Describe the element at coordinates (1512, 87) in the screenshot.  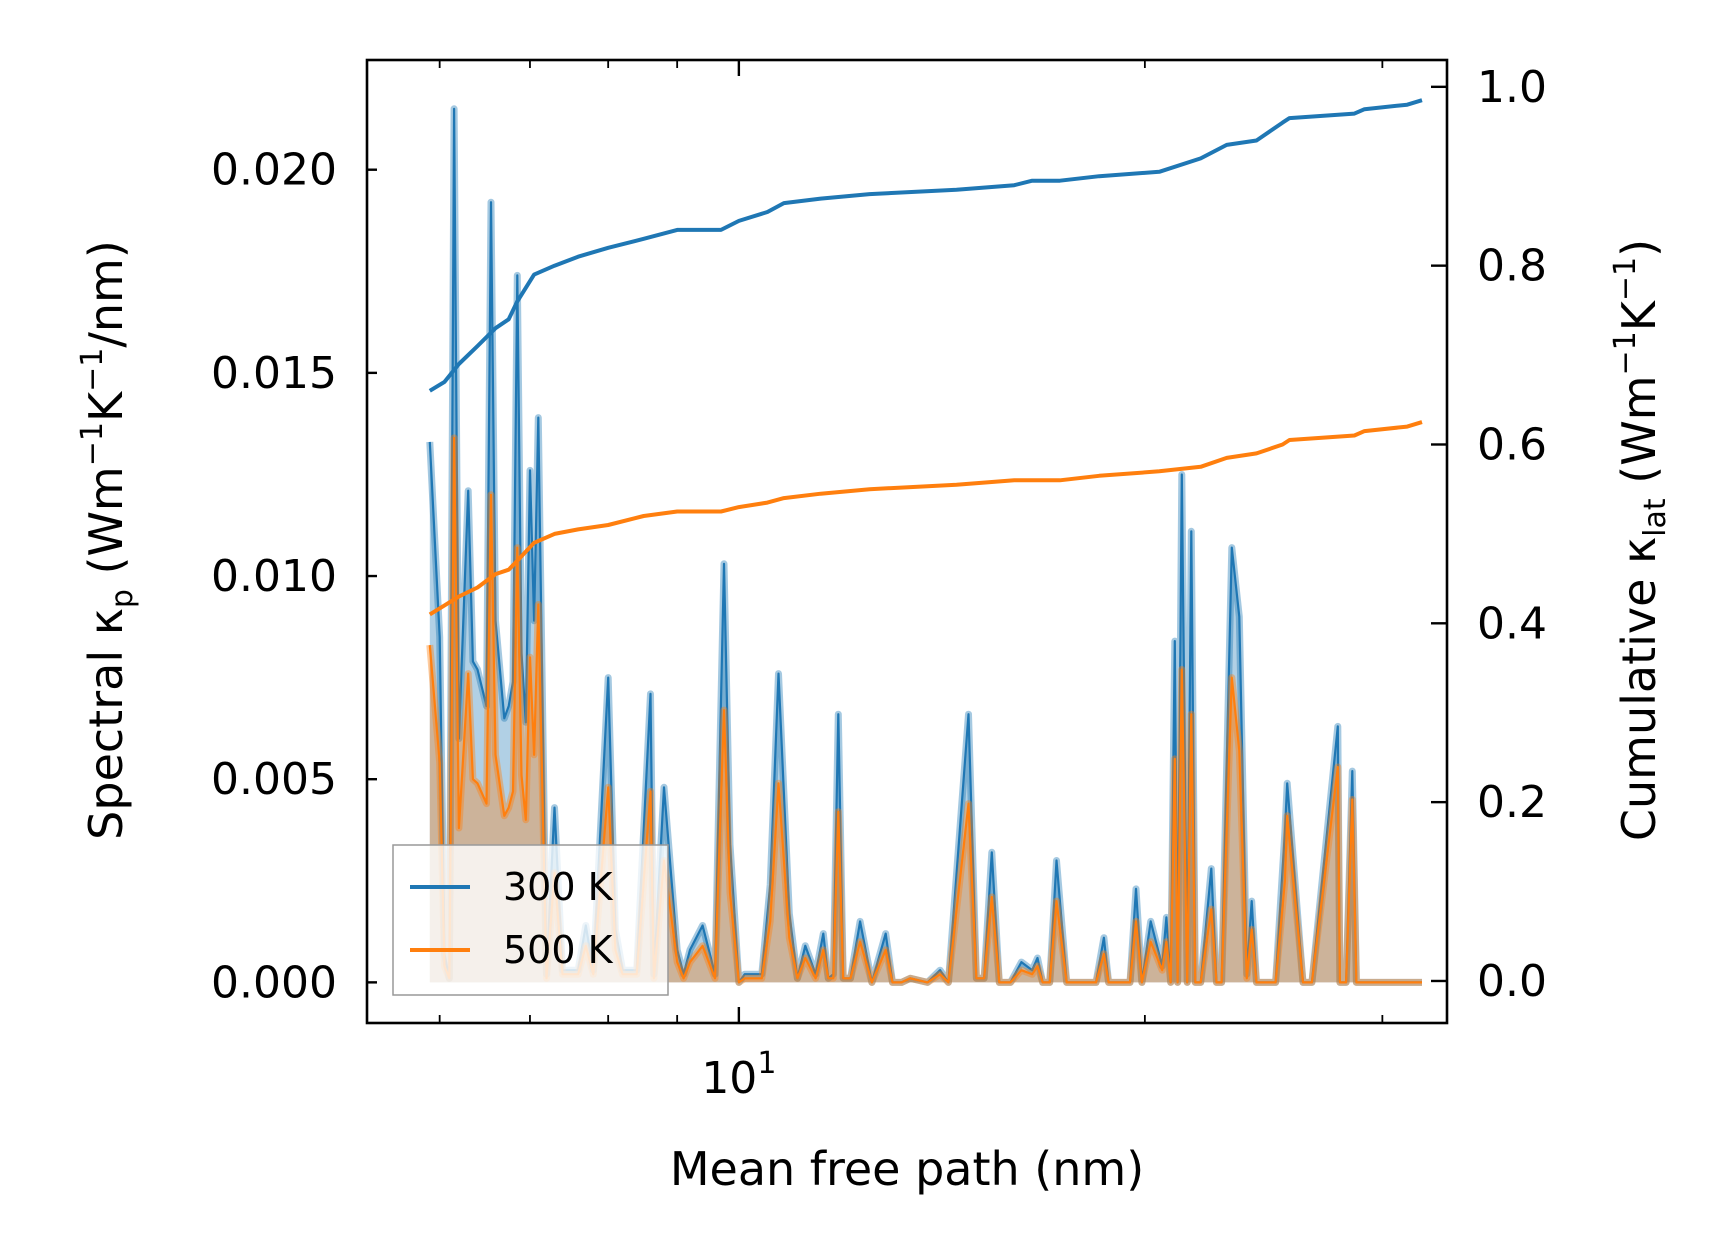
I see `y-right-tick-label: 1.0` at that location.